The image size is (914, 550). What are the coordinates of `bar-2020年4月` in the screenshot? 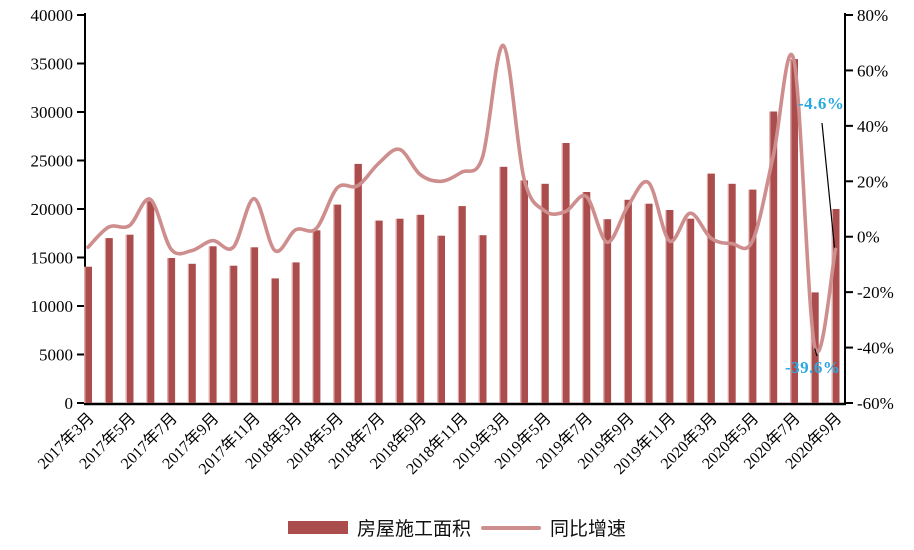 It's located at (731, 293).